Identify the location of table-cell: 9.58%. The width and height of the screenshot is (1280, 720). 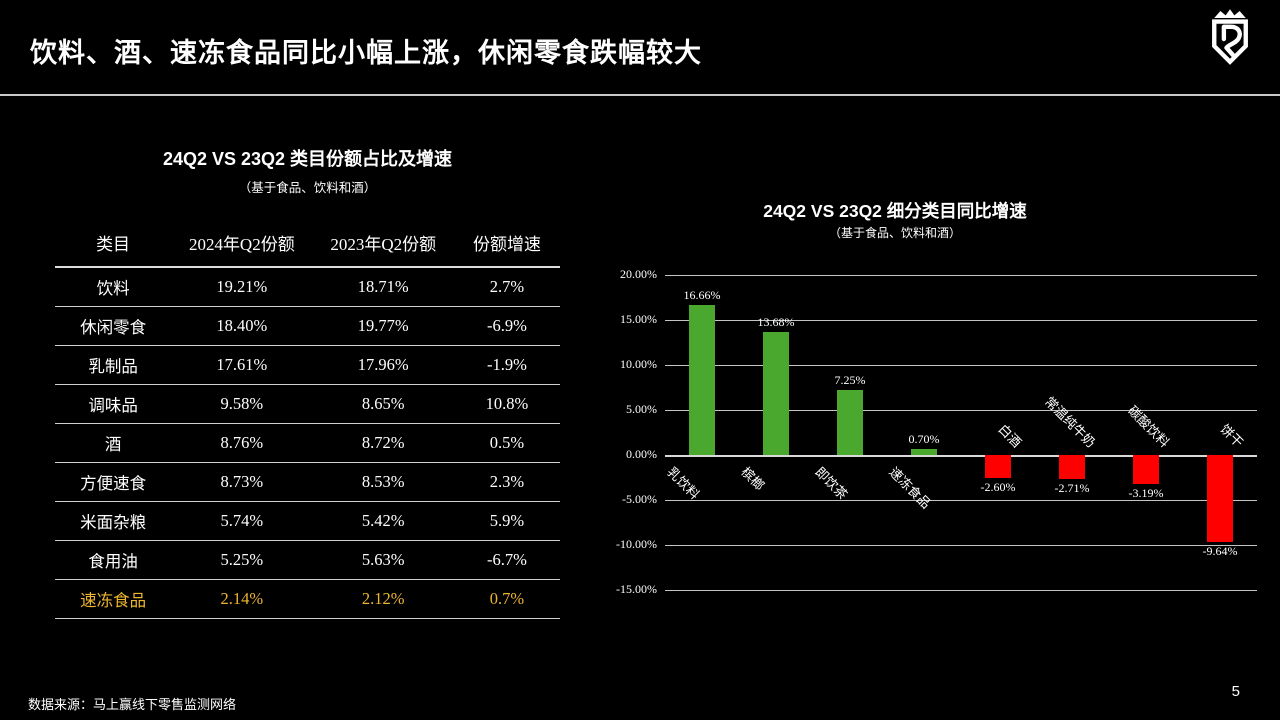
(242, 404).